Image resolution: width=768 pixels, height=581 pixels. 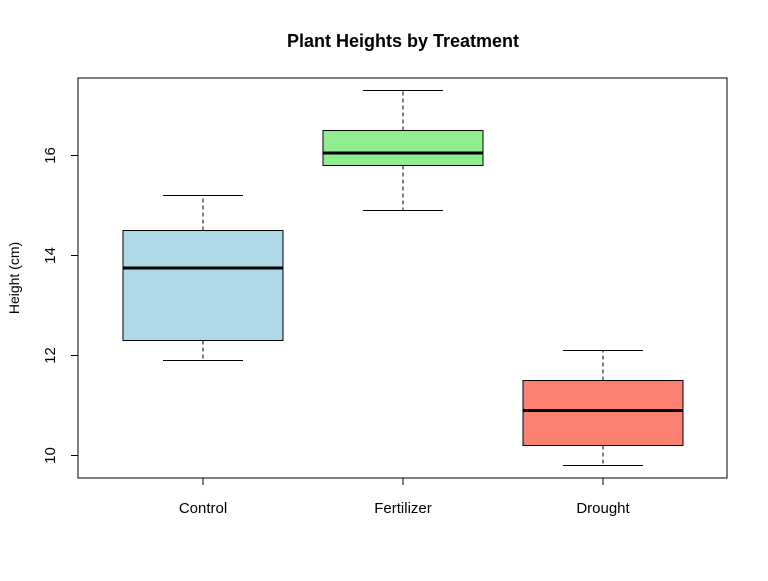 I want to click on y-tick-label: 10, so click(x=50, y=455).